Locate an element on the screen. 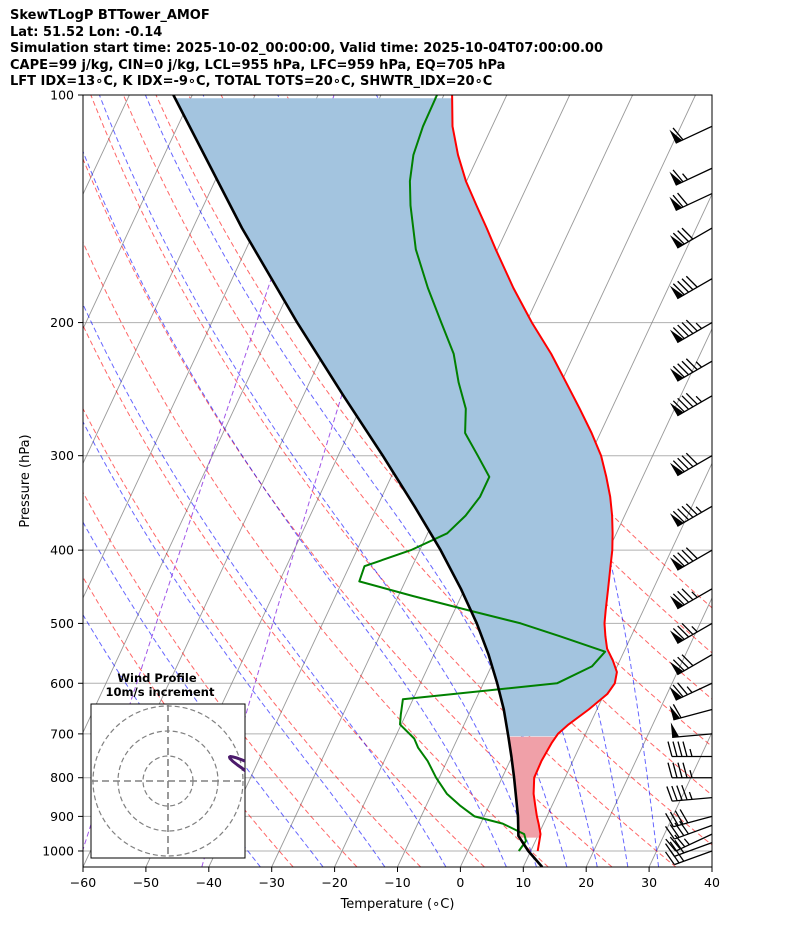  hodograph-subtitle: 10m/s increment is located at coordinates (160, 692).